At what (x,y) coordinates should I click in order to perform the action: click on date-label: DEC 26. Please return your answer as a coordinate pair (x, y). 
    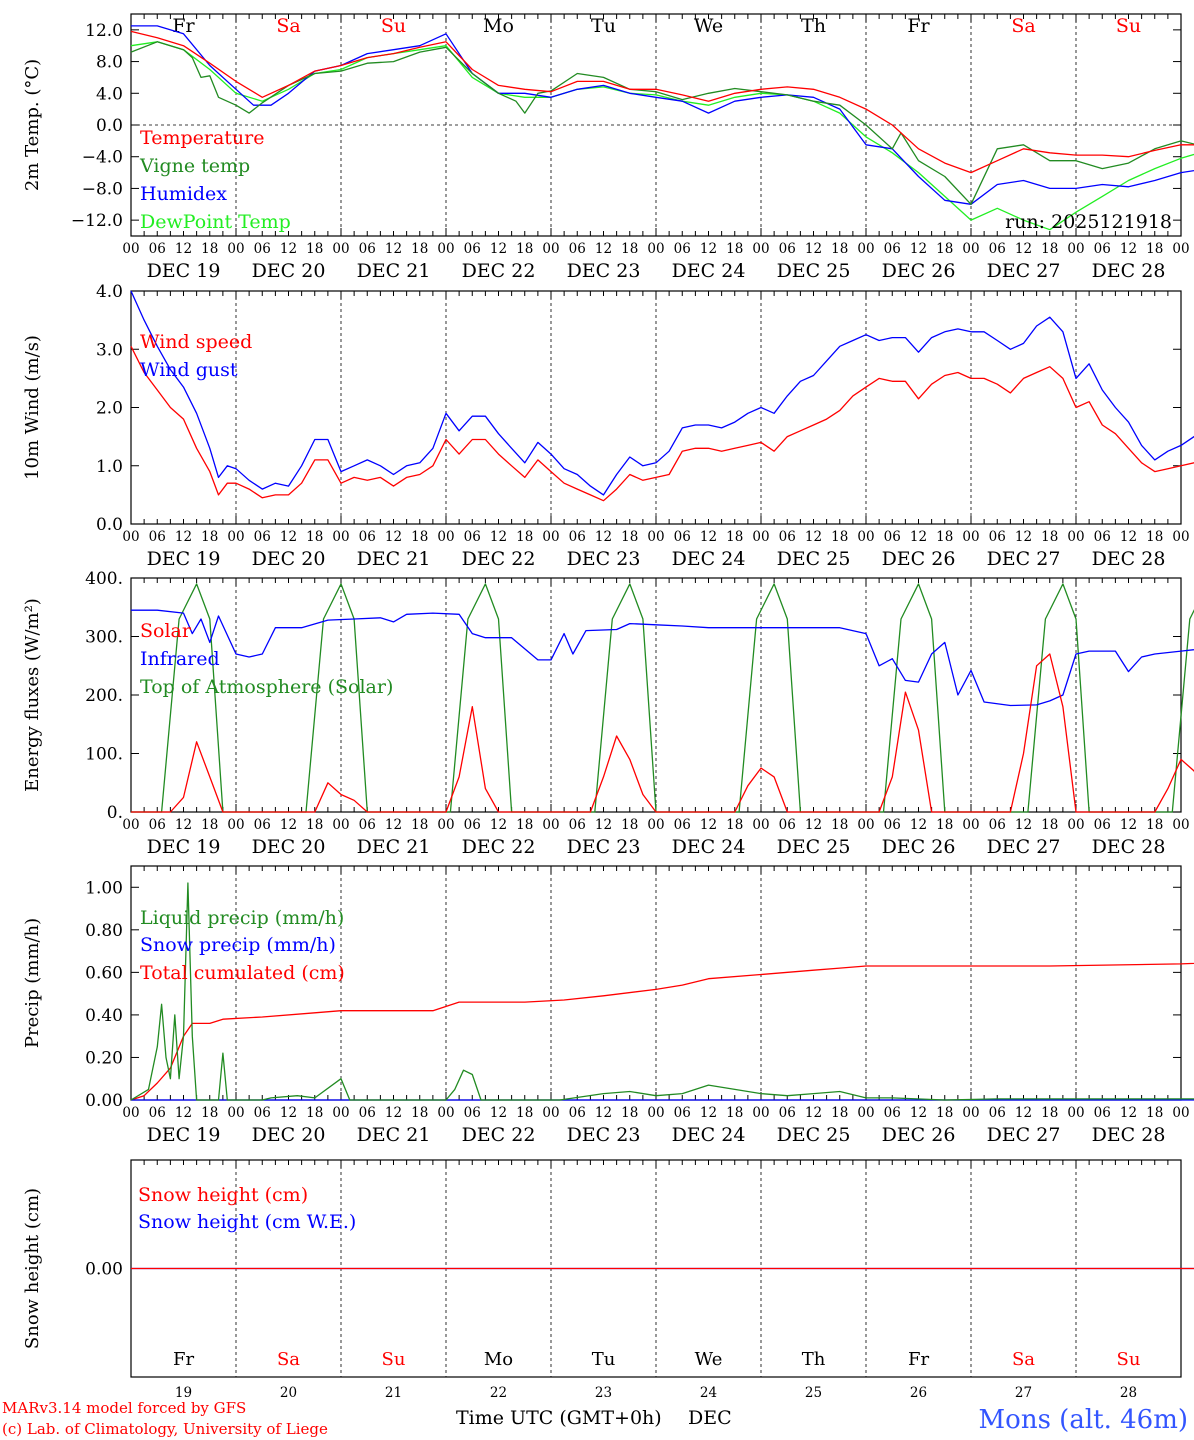
    Looking at the image, I should click on (919, 847).